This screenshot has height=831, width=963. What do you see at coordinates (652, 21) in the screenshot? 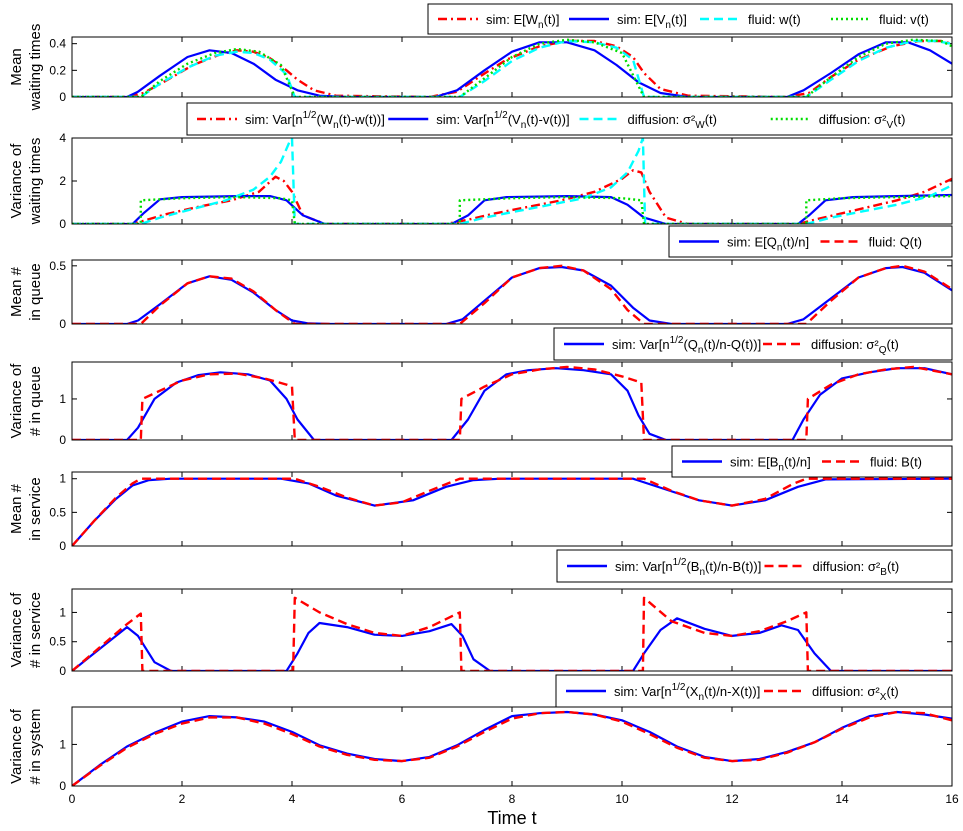
I see `legend-label: sim: E[Vn​(t)]` at bounding box center [652, 21].